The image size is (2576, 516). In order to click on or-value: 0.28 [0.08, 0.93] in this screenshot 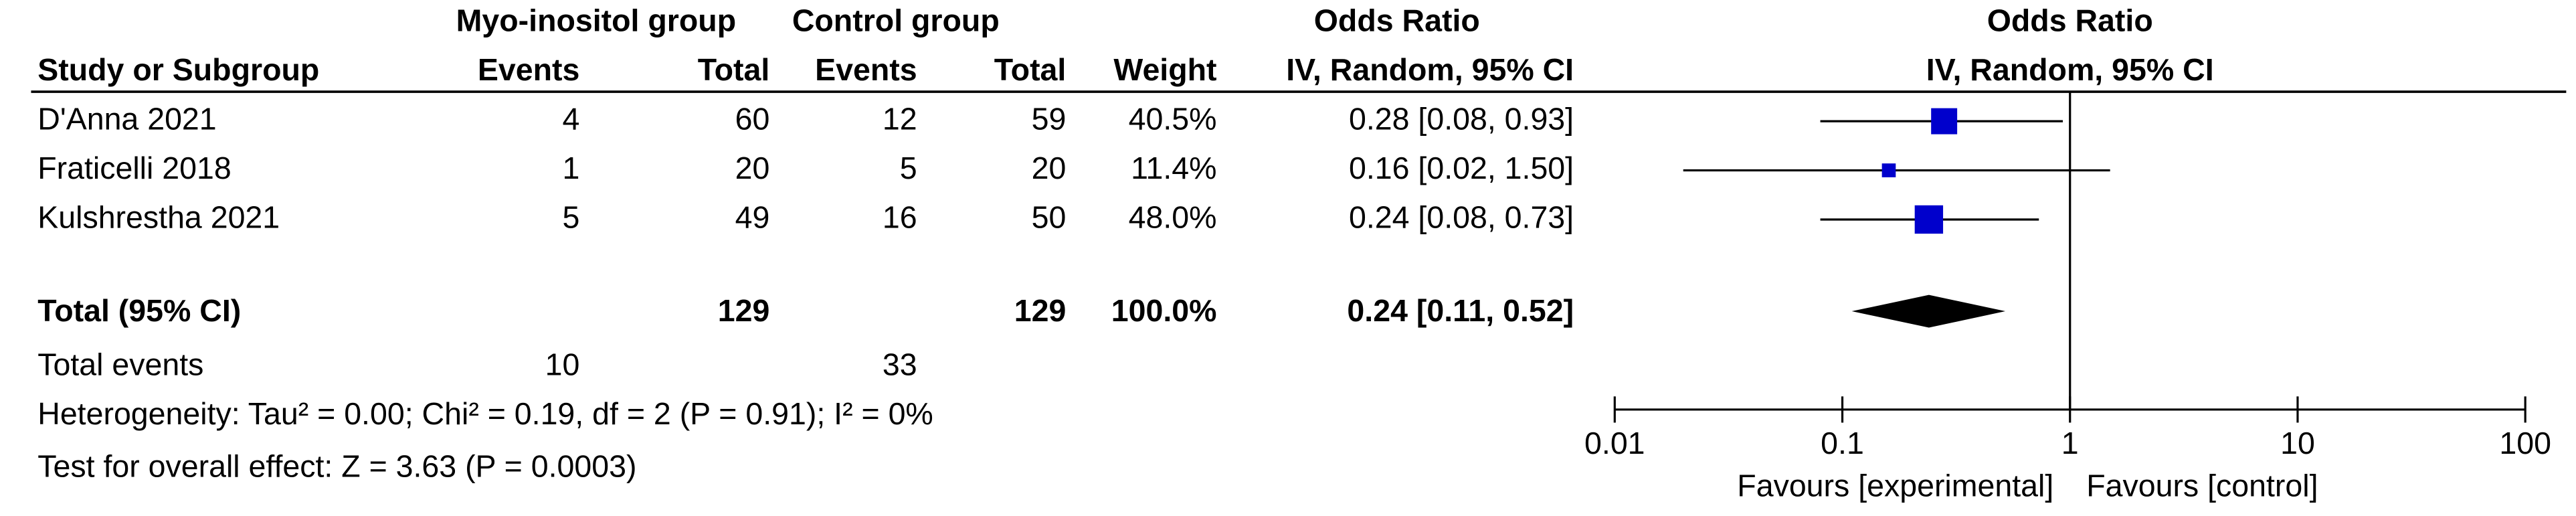, I will do `click(1461, 118)`.